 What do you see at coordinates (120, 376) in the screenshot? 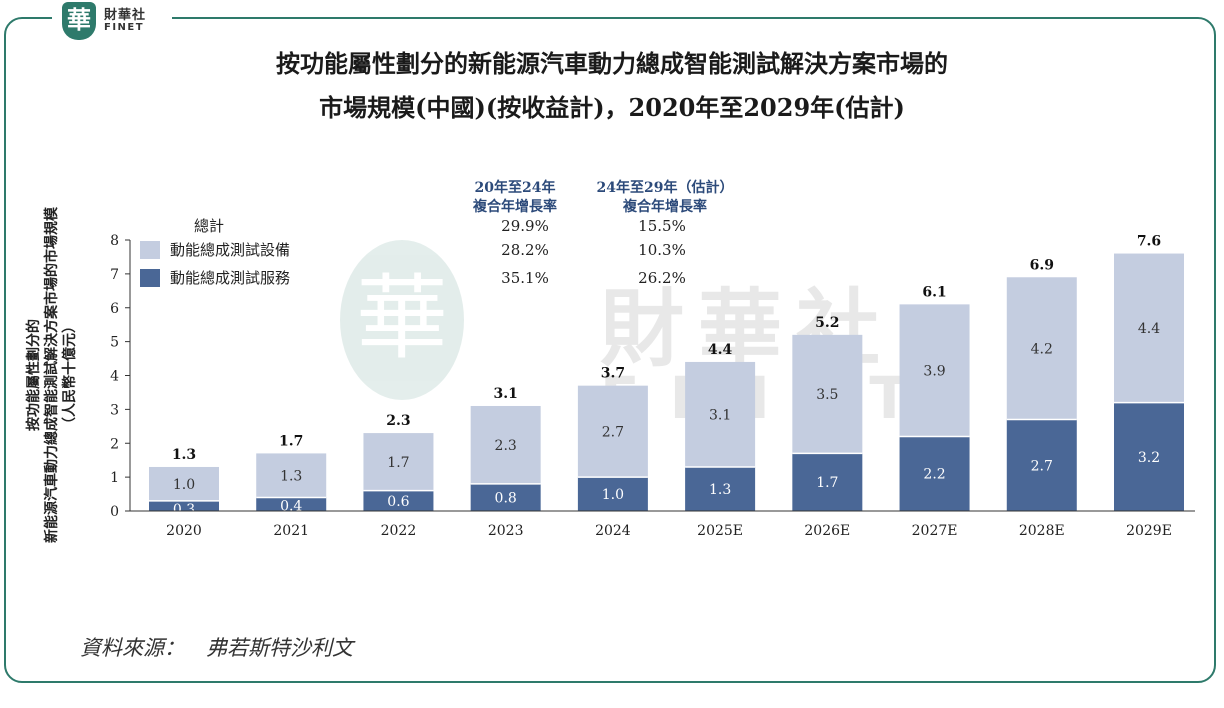
I see `y-axis: 0 1 2 3 4 5 6 7 8` at bounding box center [120, 376].